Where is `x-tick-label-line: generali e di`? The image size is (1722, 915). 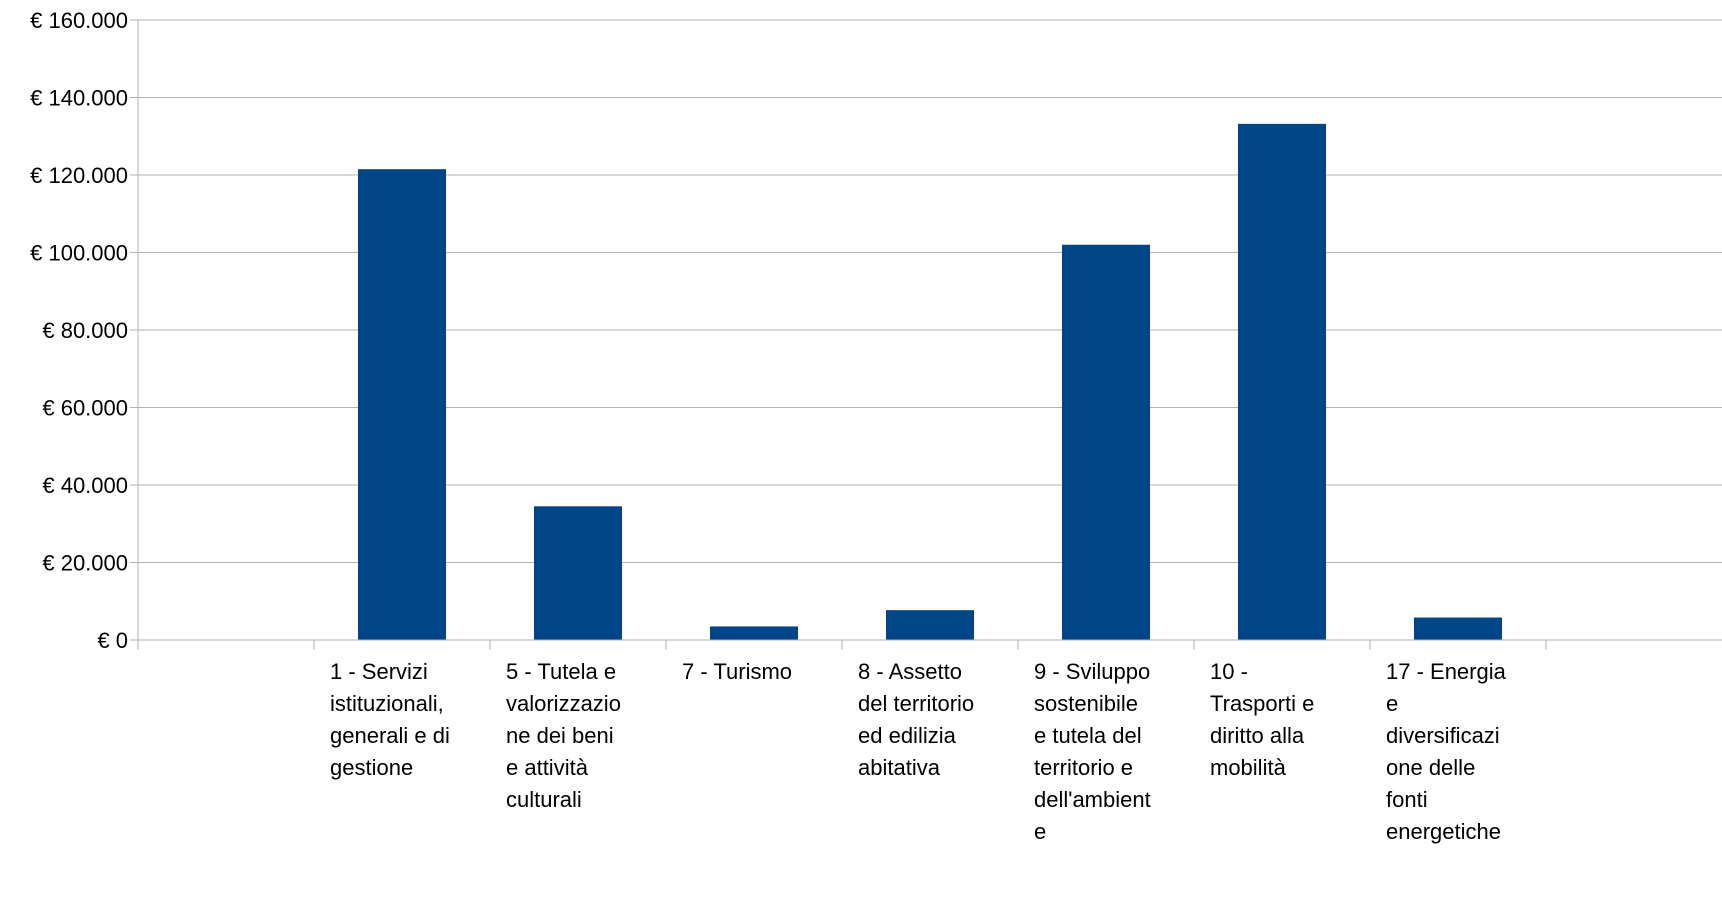
x-tick-label-line: generali e di is located at coordinates (390, 735).